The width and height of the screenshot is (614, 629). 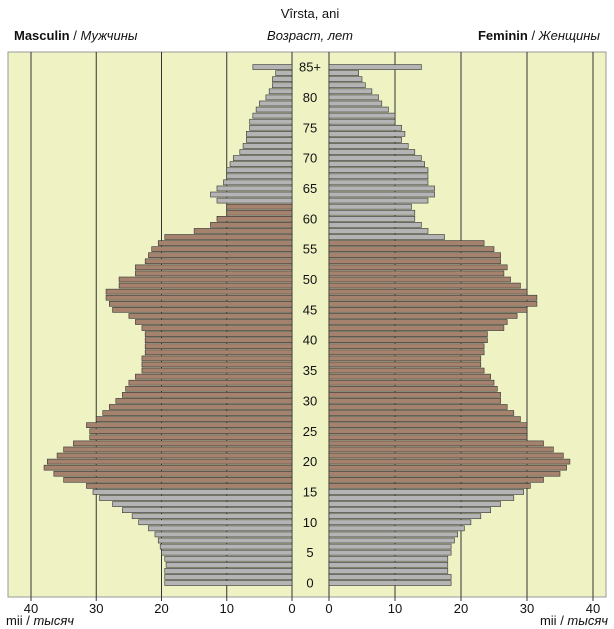 I want to click on unit-alt: тысяч, so click(x=53, y=620).